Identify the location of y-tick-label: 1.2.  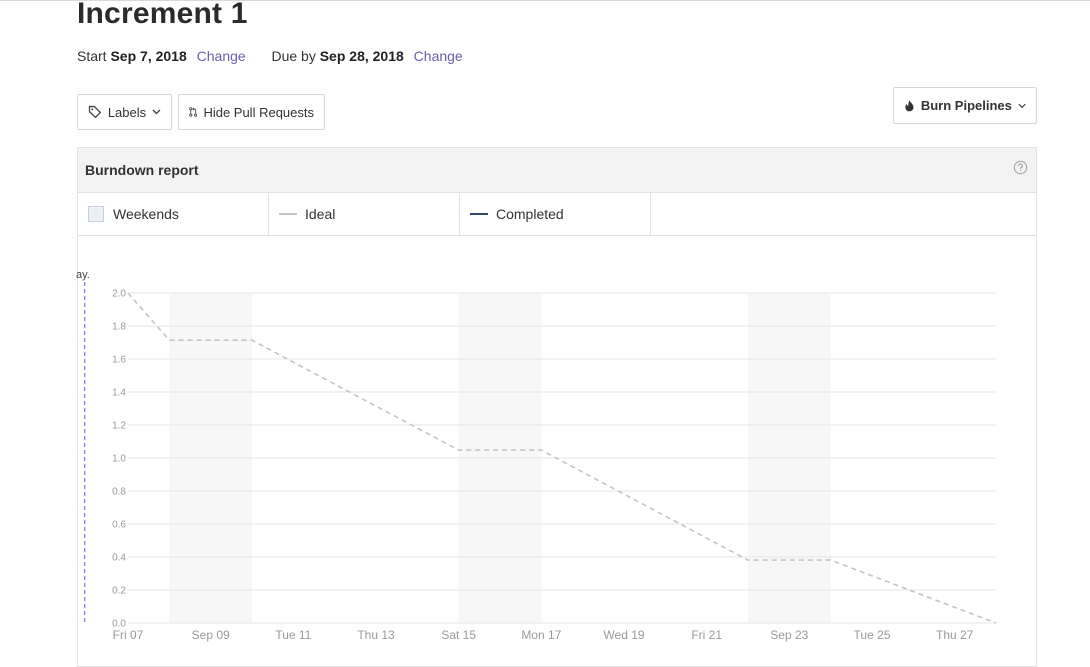
(119, 426).